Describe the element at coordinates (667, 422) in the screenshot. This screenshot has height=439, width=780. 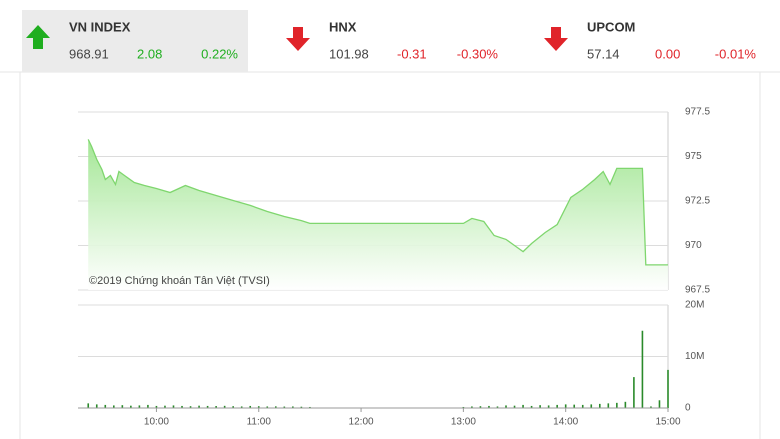
I see `x-tick-label: 15:00` at that location.